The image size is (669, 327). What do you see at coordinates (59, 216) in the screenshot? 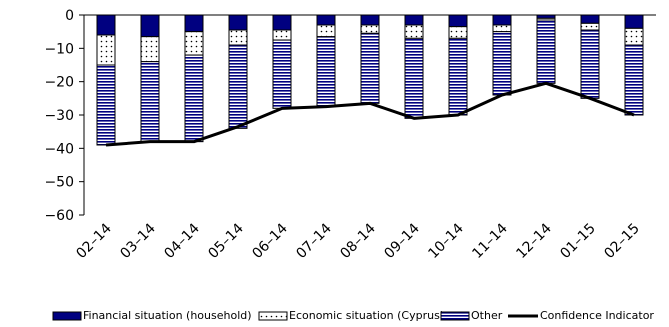
I see `y-tick-label: −60` at bounding box center [59, 216].